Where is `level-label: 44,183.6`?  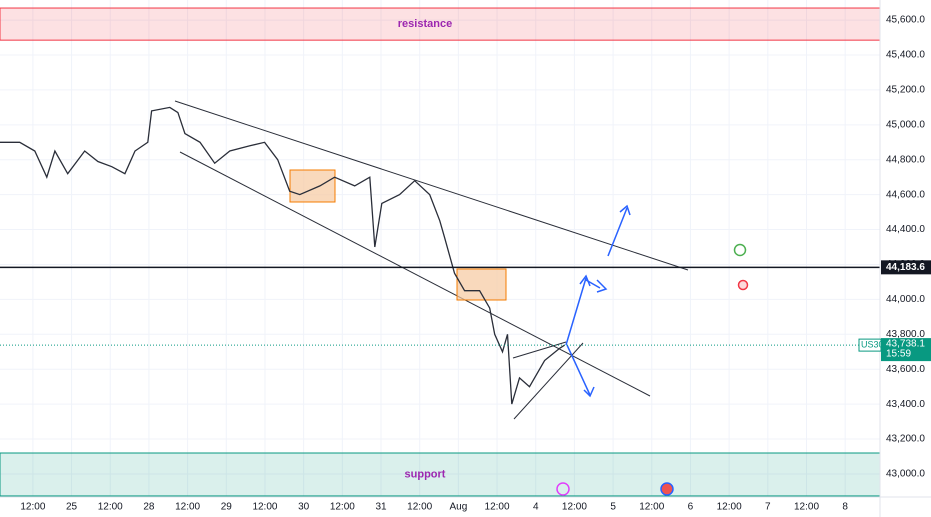
level-label: 44,183.6 is located at coordinates (905, 267).